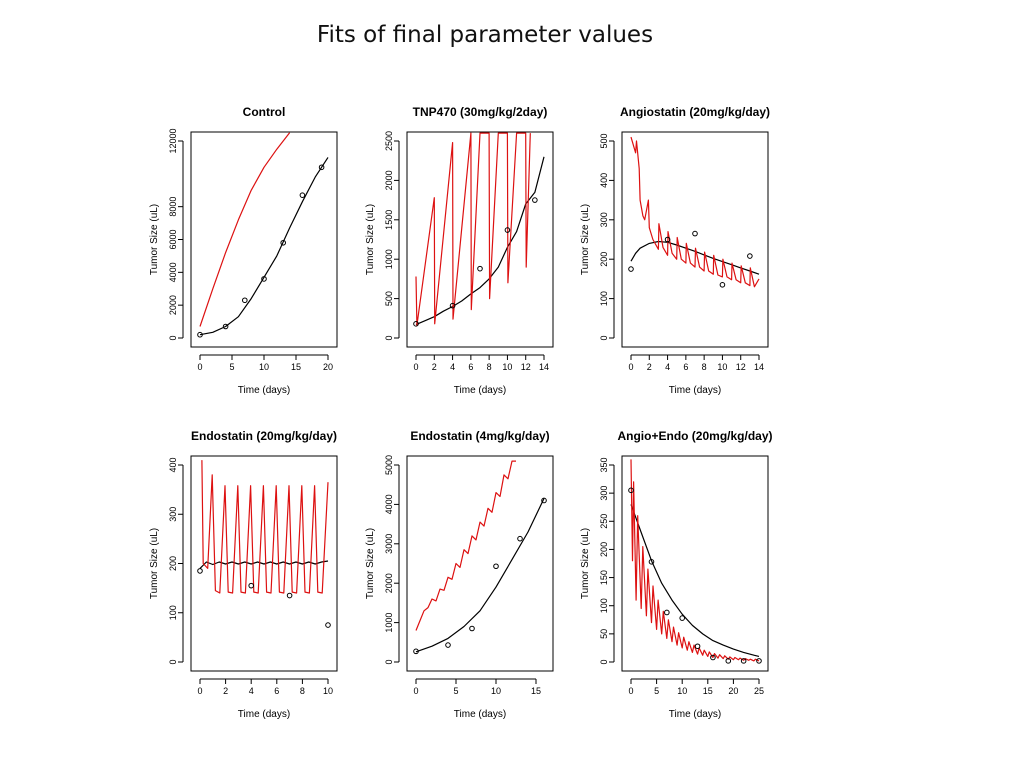 This screenshot has width=1024, height=768. I want to click on y-axis: 0 1000 2000 3000 4000 5000, so click(392, 560).